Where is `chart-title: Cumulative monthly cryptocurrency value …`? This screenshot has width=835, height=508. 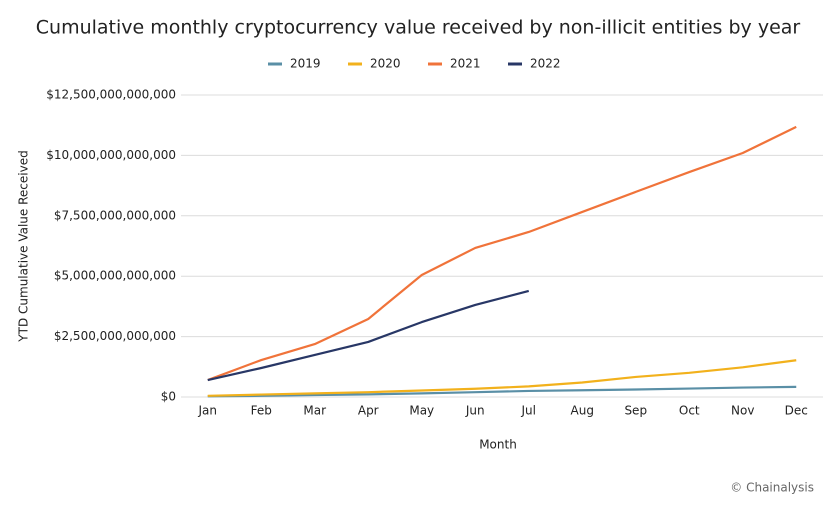 chart-title: Cumulative monthly cryptocurrency value … is located at coordinates (418, 28).